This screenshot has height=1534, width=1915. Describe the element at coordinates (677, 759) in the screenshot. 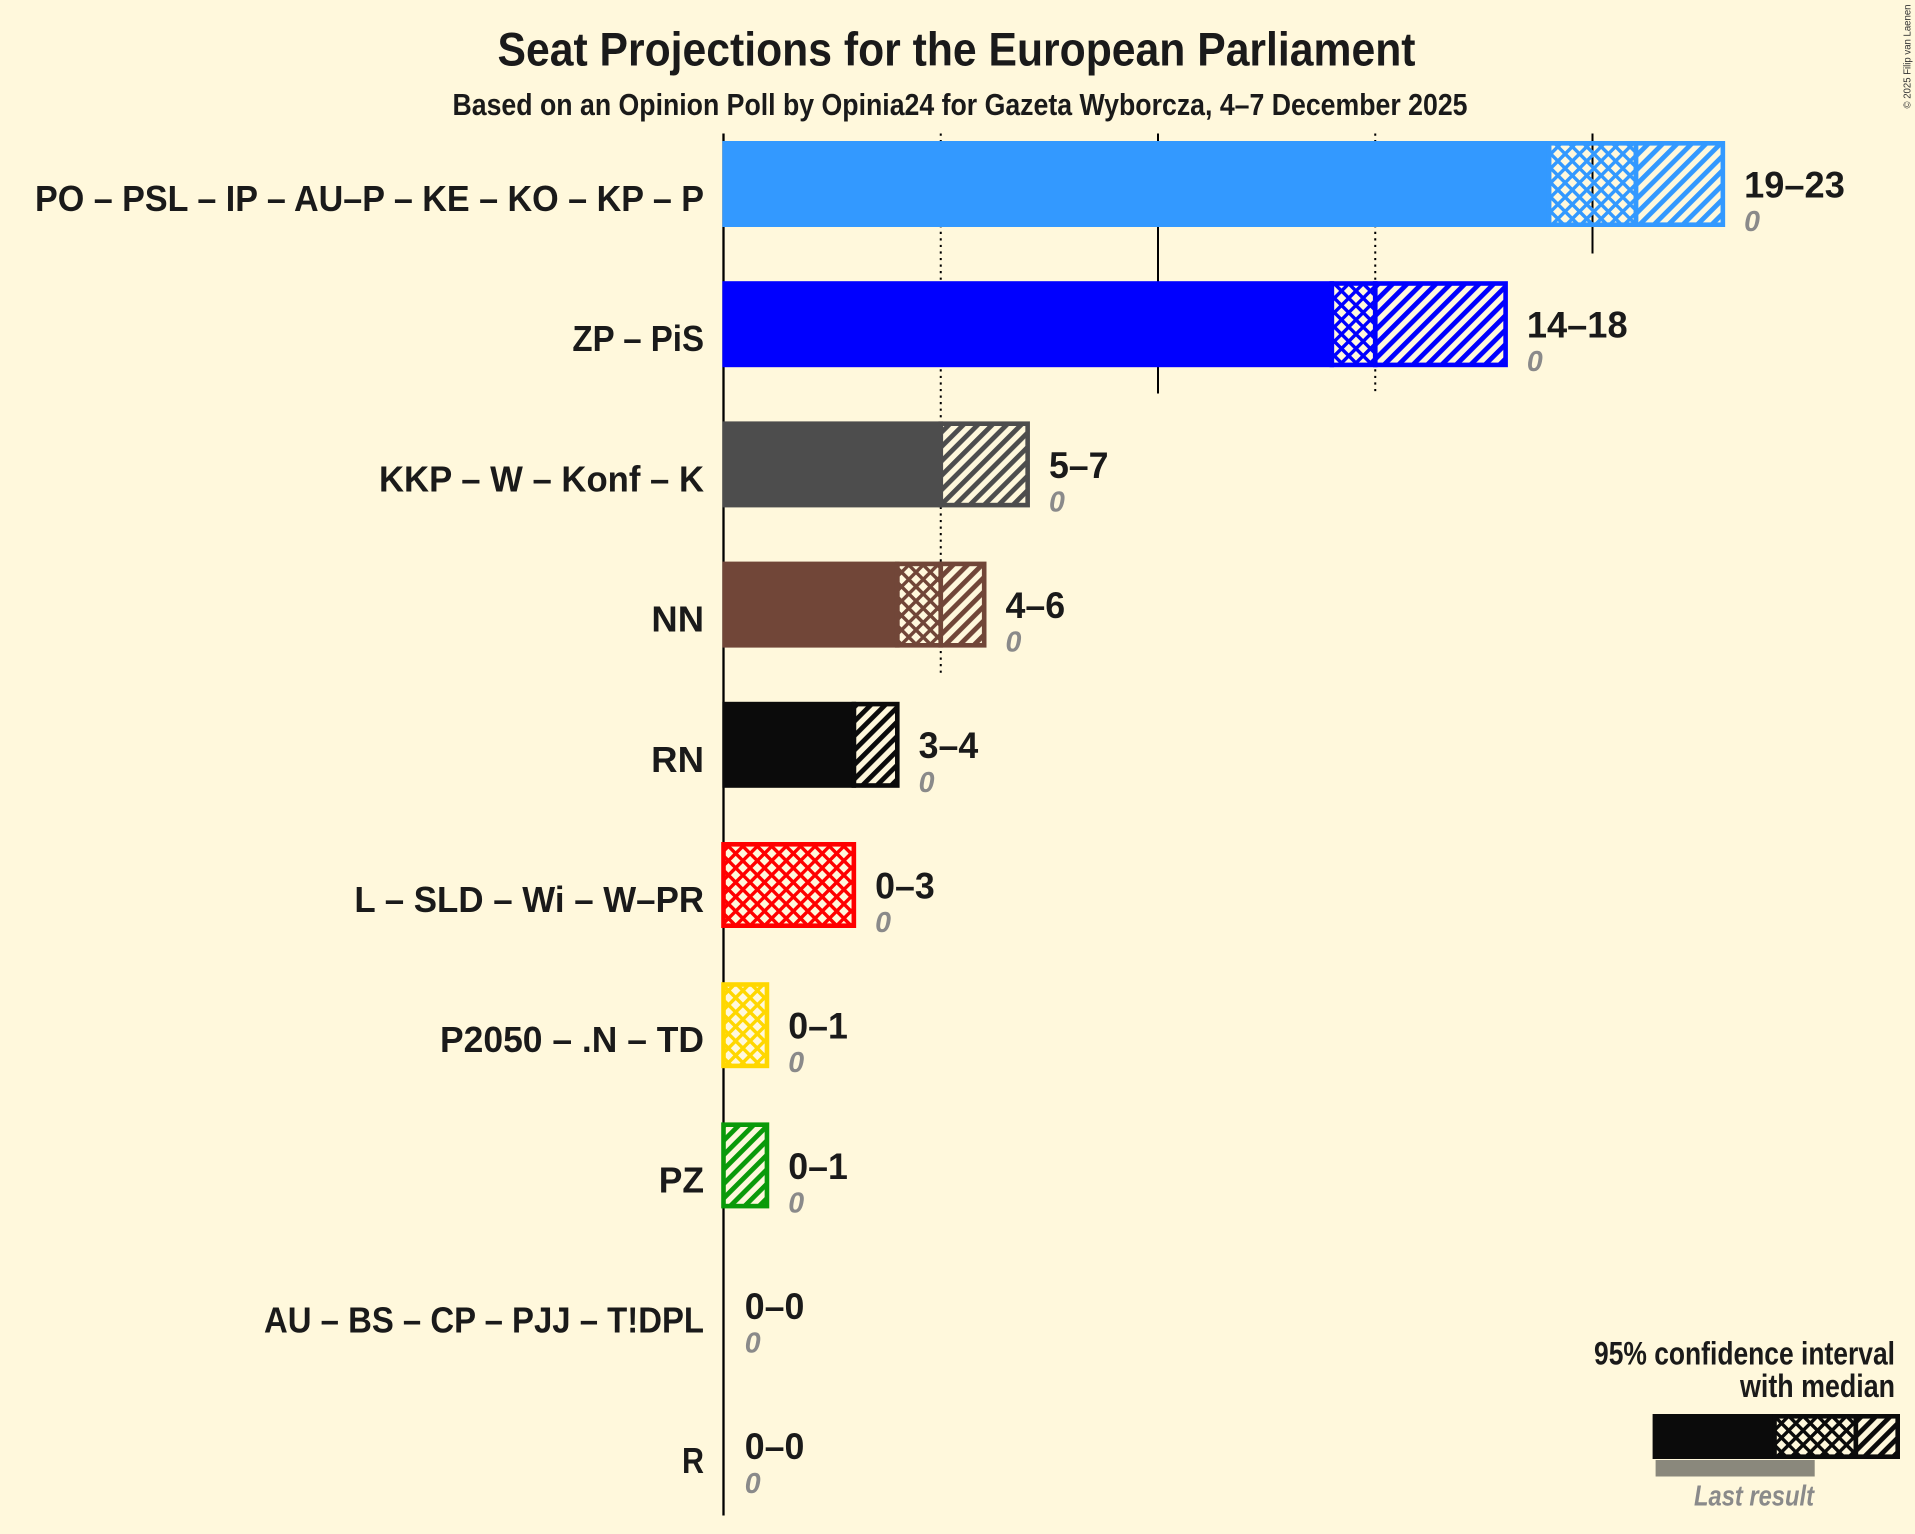

I see `svg-text: RN` at that location.